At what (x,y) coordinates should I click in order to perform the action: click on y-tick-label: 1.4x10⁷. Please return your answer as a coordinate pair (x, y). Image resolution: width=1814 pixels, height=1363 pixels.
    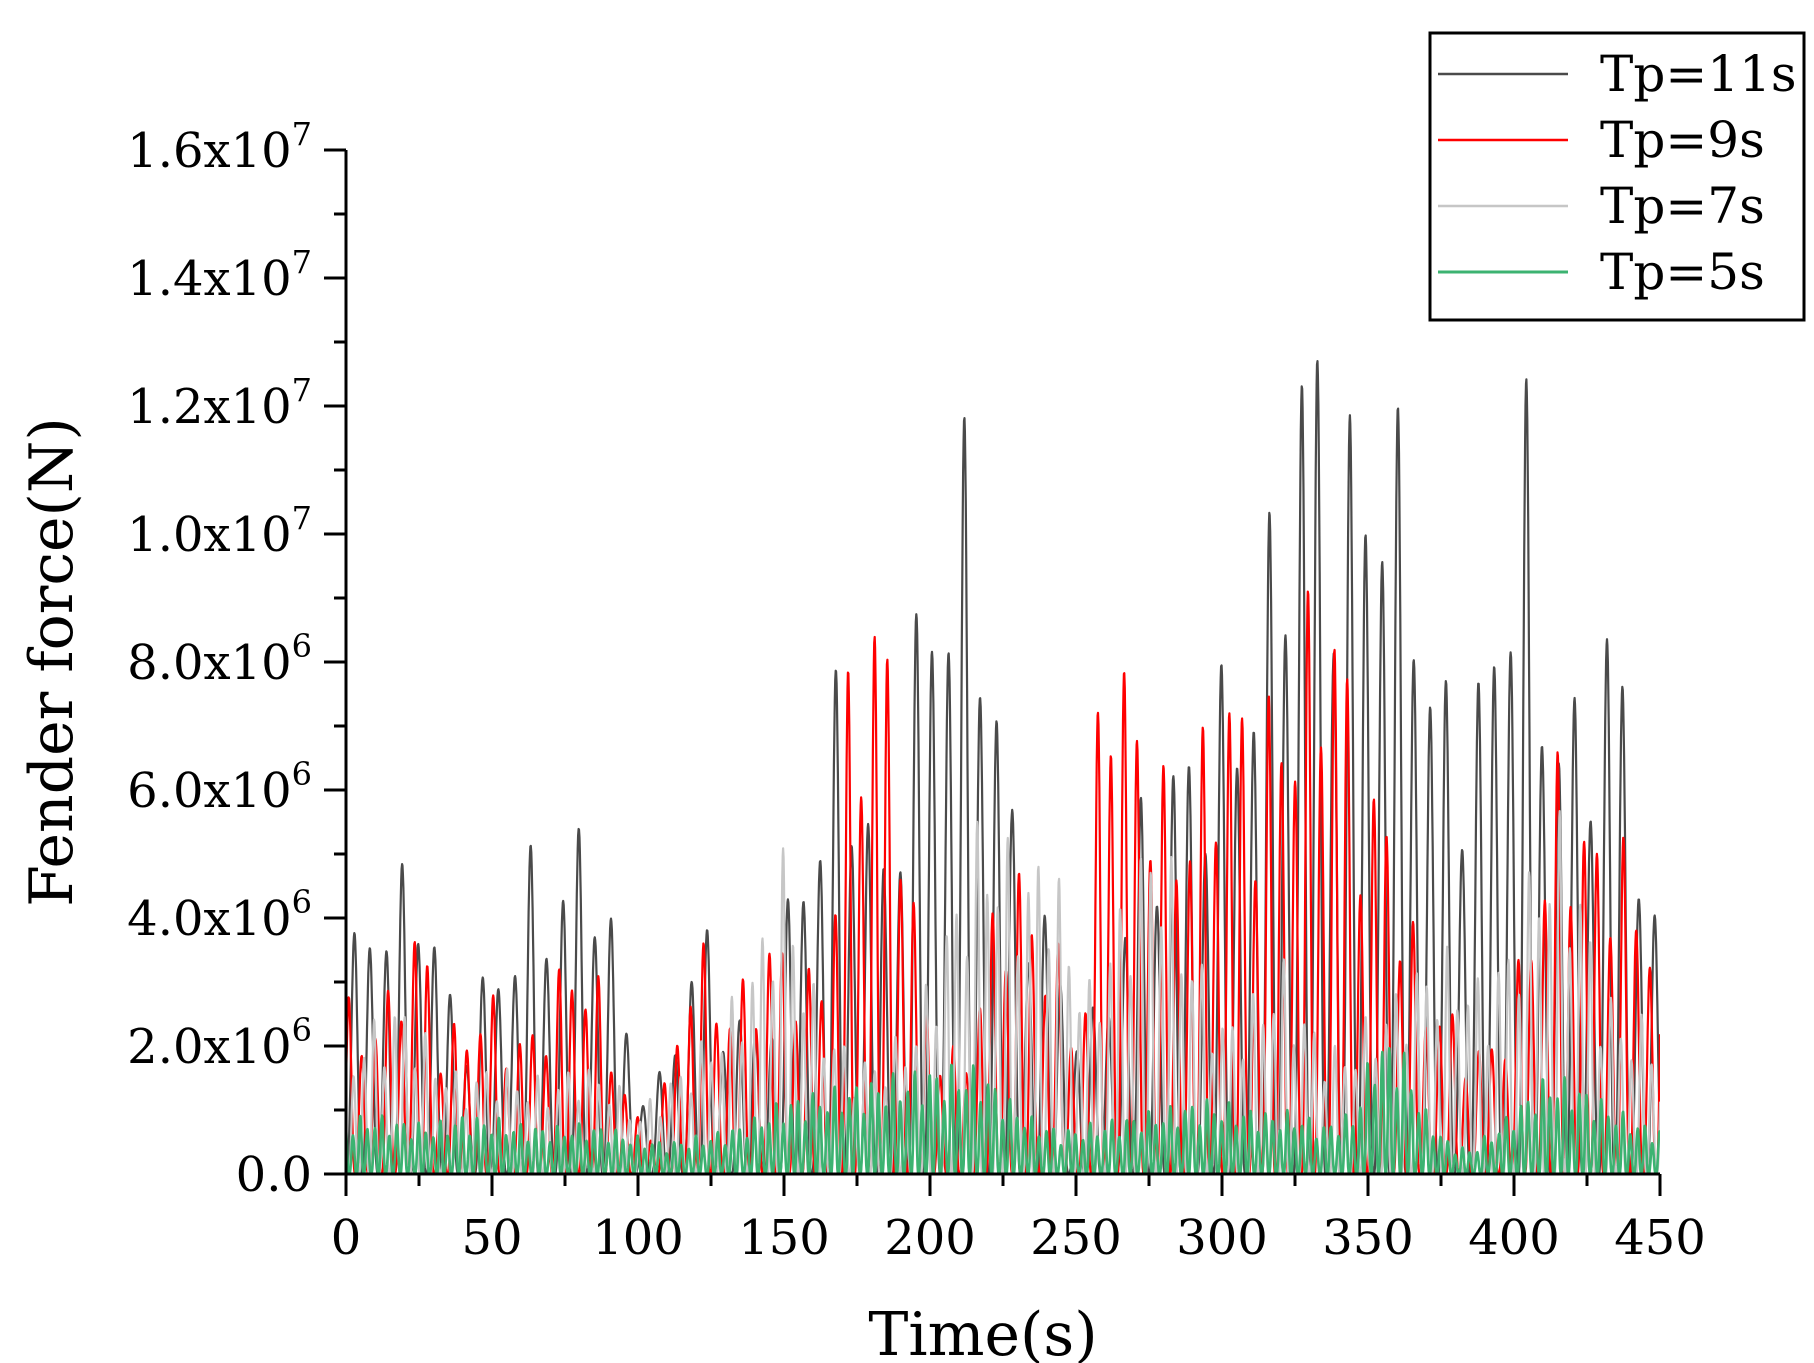
    Looking at the image, I should click on (219, 275).